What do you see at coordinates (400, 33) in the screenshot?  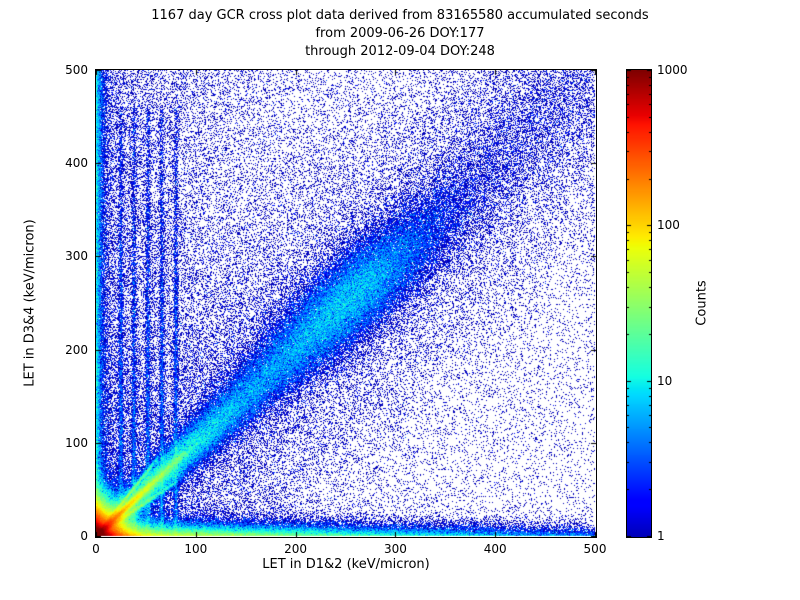 I see `chart-subtitle-from: from 2009-06-26 DOY:177` at bounding box center [400, 33].